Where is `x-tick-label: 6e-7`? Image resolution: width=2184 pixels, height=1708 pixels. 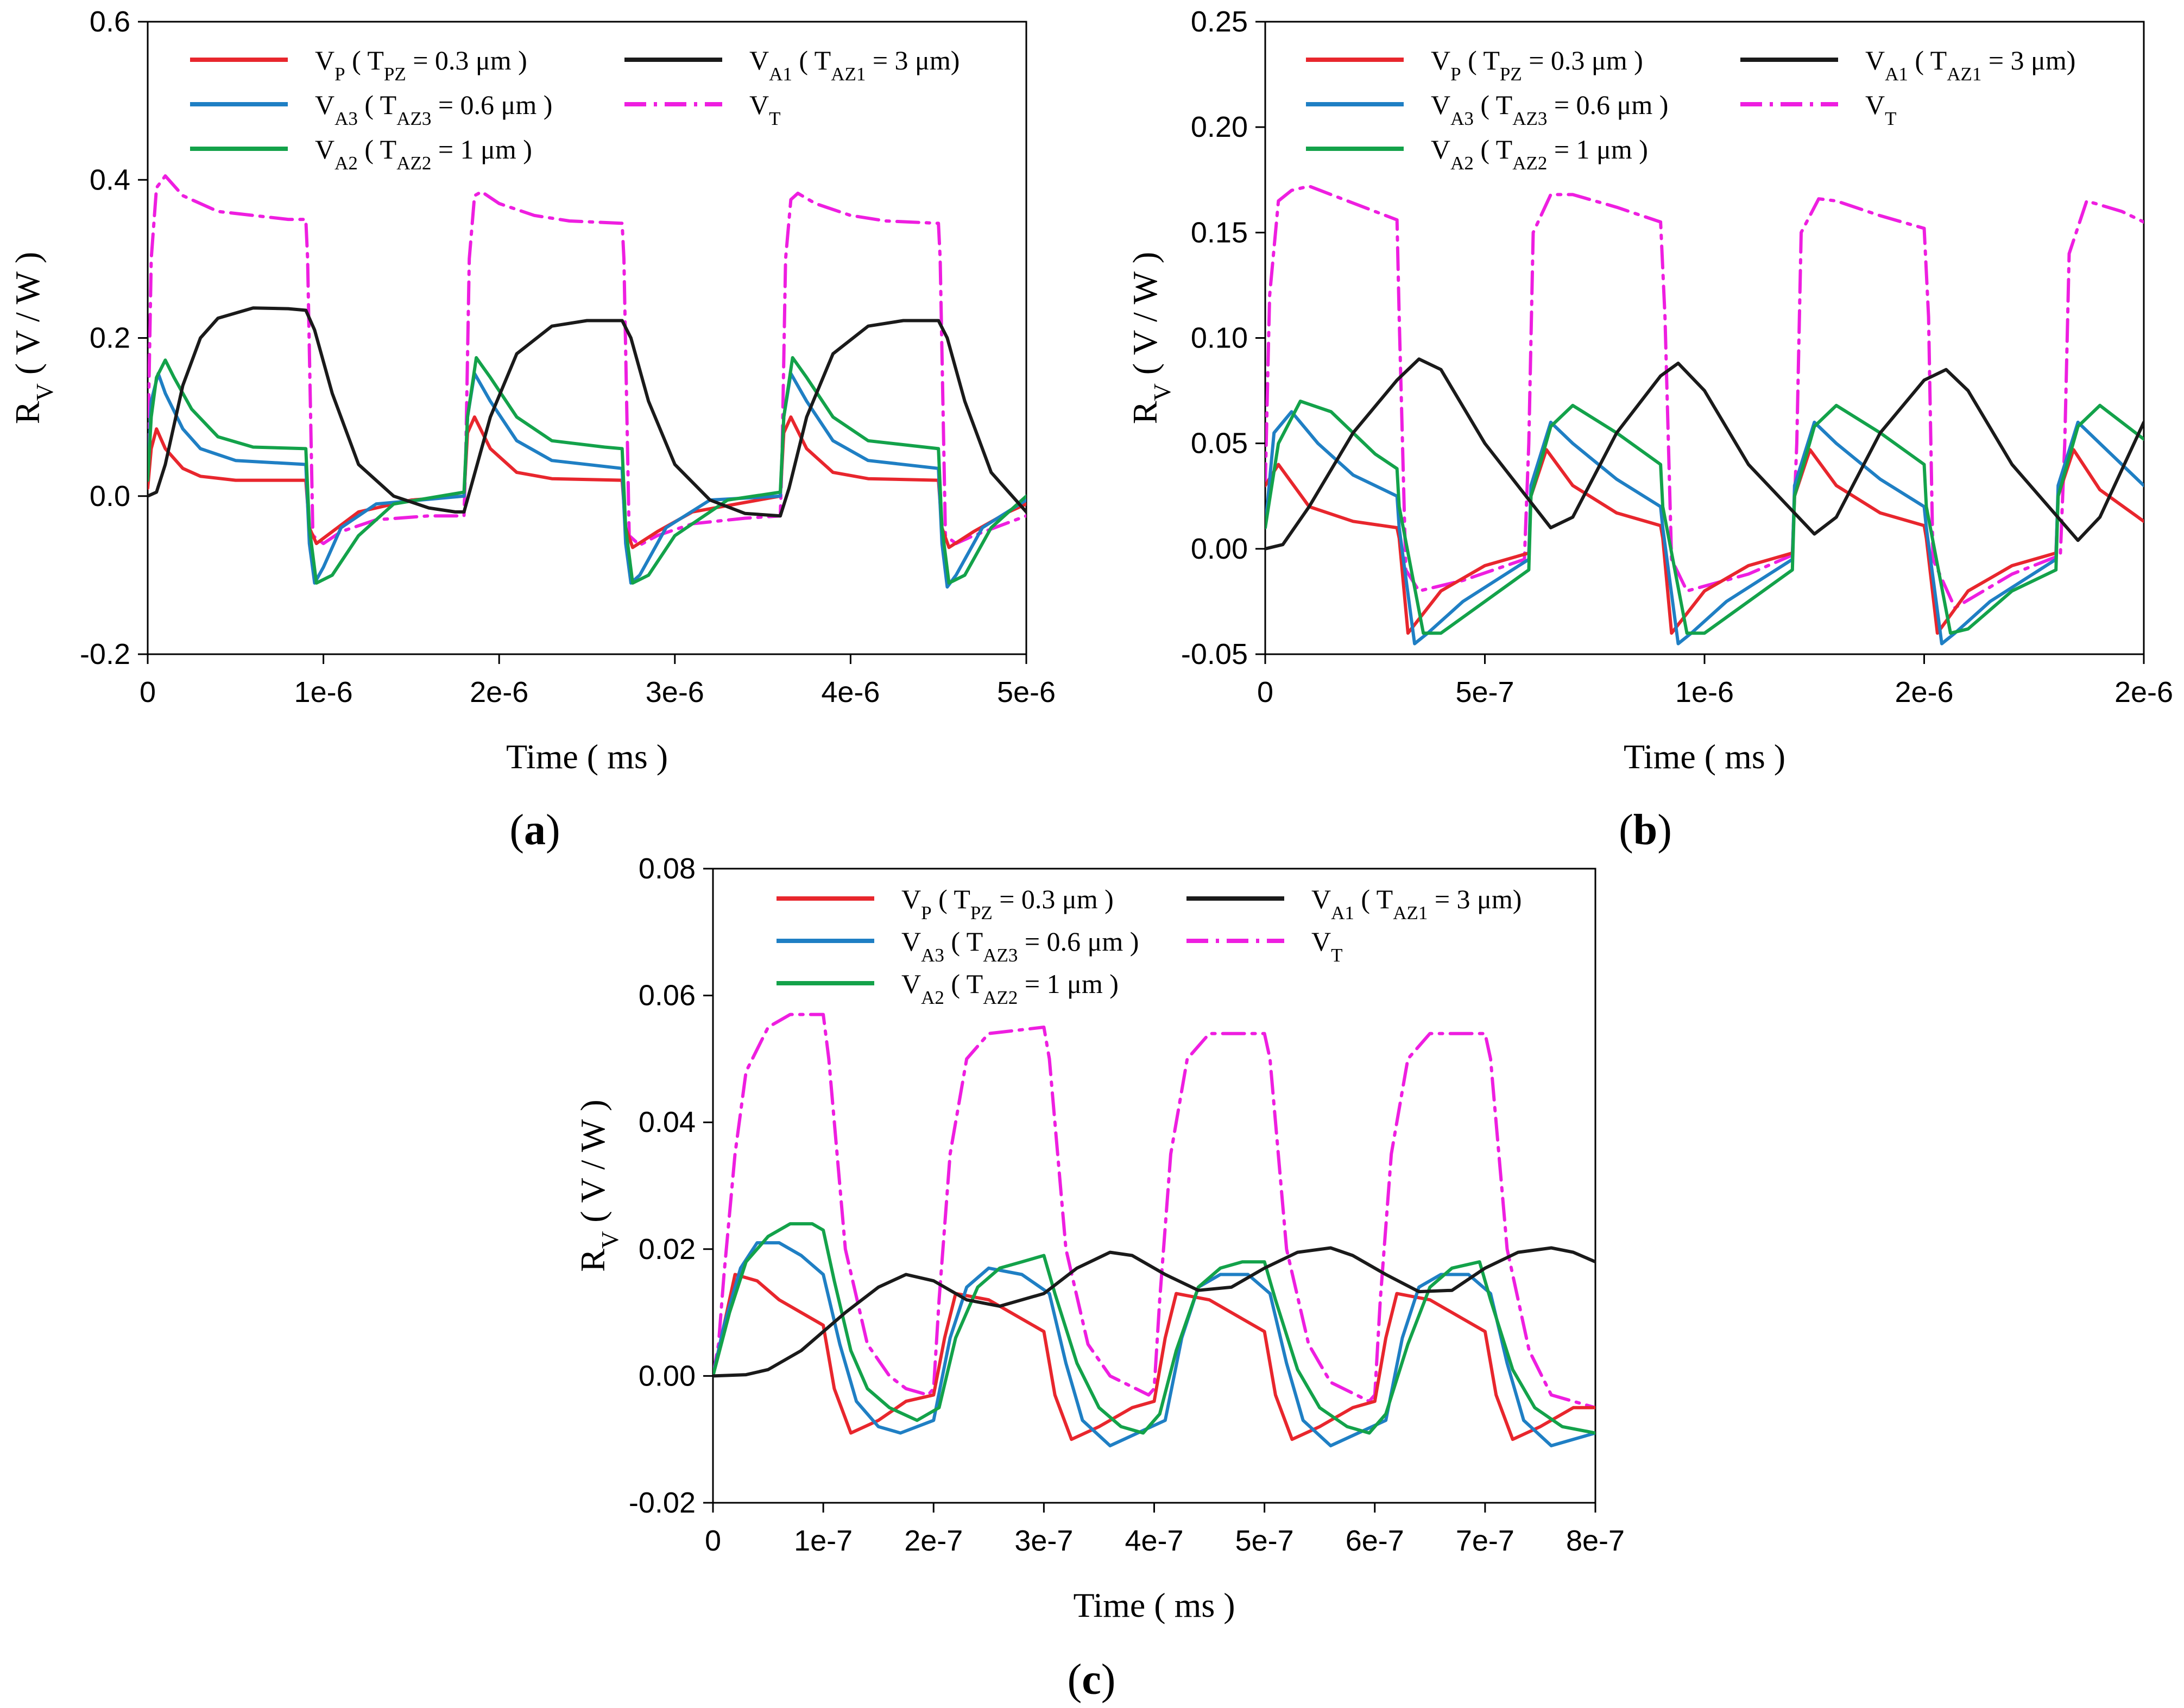
x-tick-label: 6e-7 is located at coordinates (1375, 1540).